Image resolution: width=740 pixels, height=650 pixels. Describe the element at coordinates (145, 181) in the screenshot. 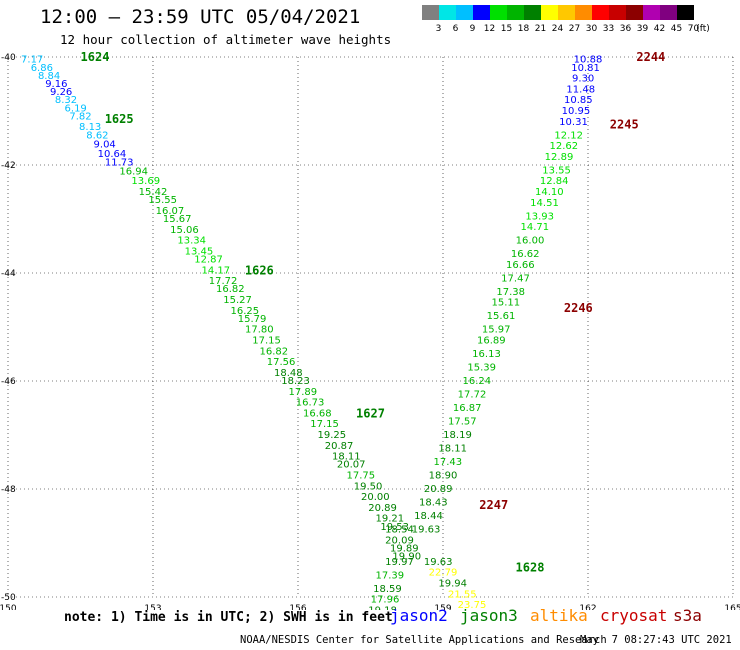

I see `swh-point-left-track: 13.69` at that location.